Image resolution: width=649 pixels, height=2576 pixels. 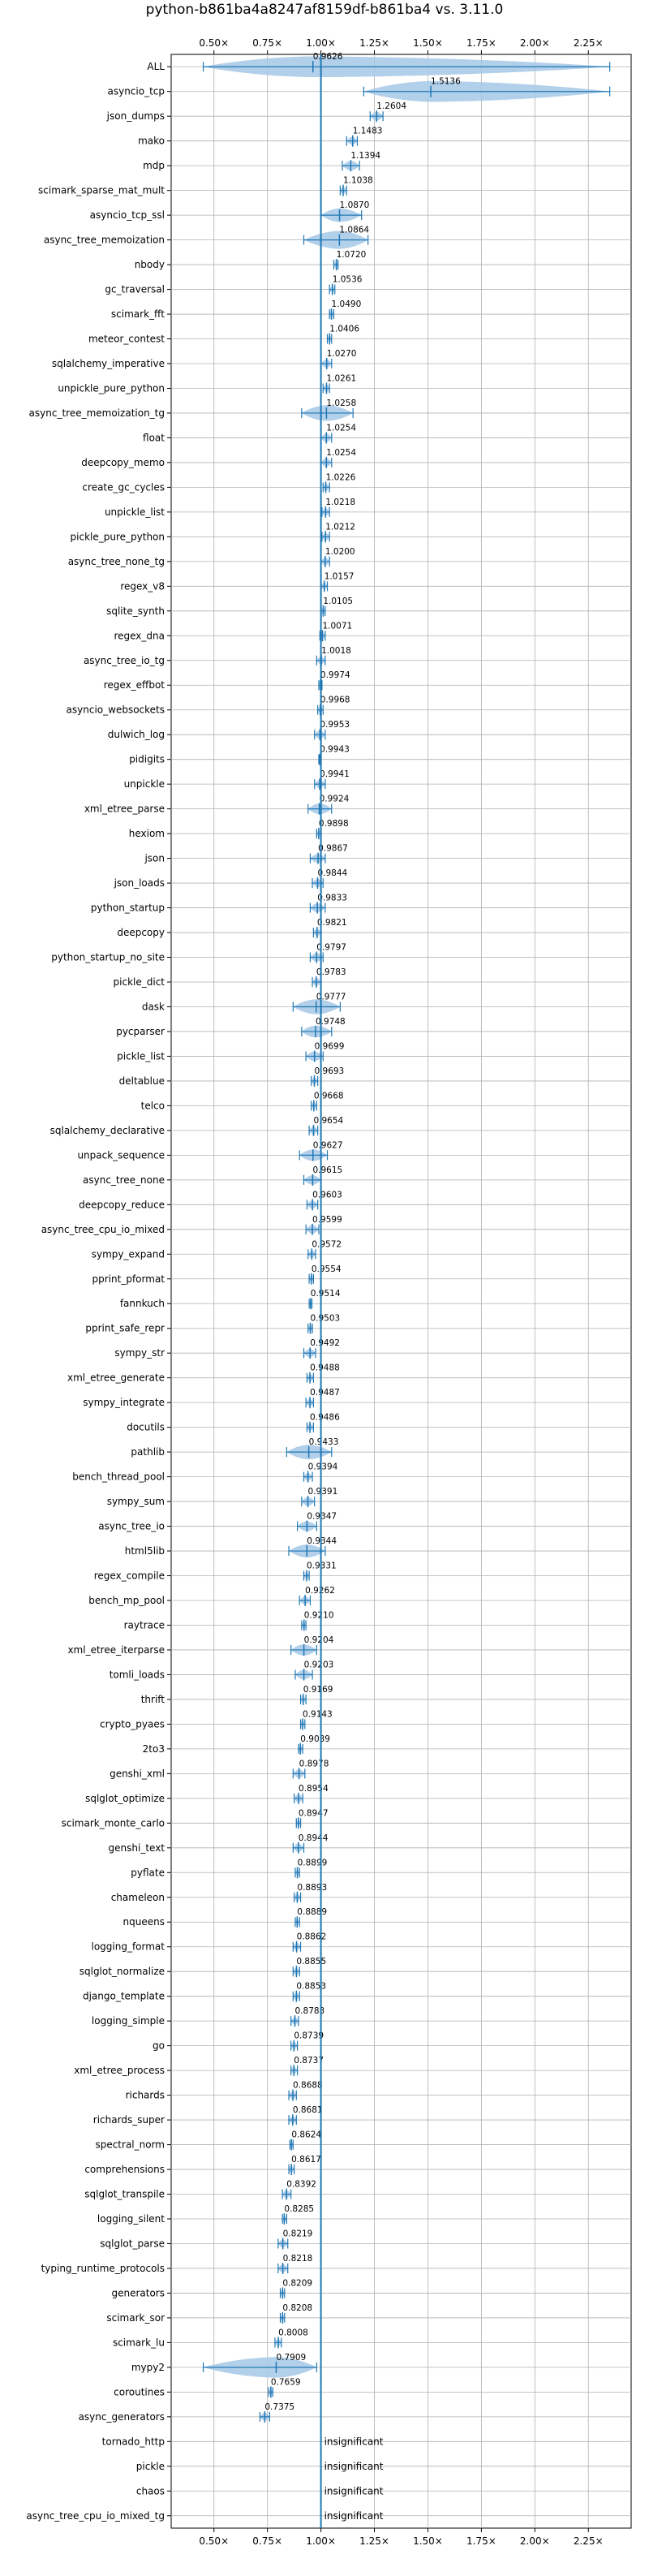 What do you see at coordinates (148, 1452) in the screenshot?
I see `benchmark-label: pathlib` at bounding box center [148, 1452].